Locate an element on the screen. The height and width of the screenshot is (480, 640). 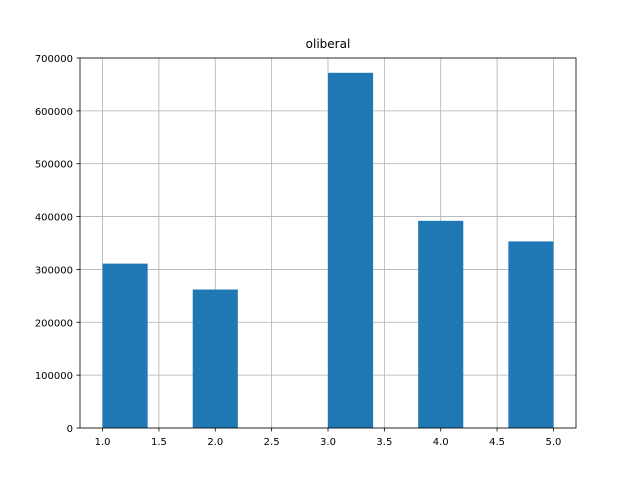
x-tick-label: 3.5 is located at coordinates (384, 442).